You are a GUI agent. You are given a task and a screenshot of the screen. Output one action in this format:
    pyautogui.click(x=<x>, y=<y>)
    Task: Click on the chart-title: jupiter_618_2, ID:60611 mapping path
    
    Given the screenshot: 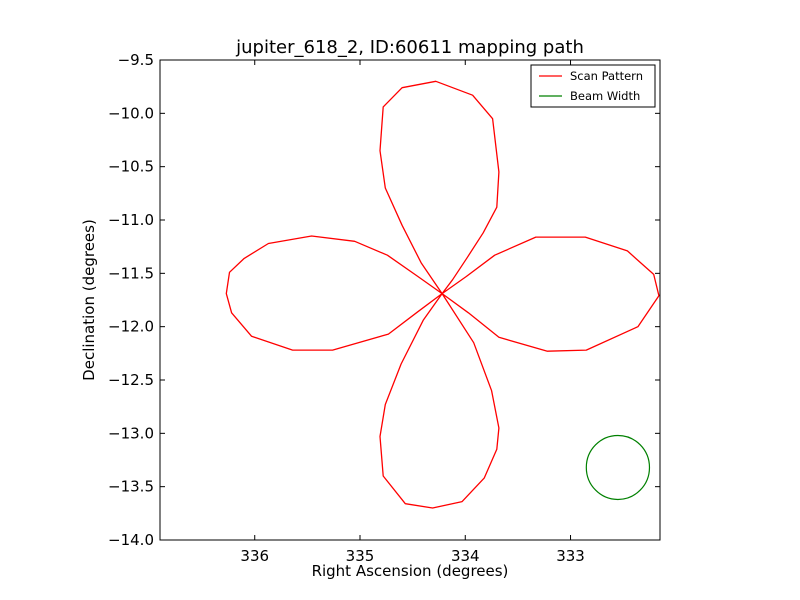 What is the action you would take?
    pyautogui.click(x=409, y=47)
    